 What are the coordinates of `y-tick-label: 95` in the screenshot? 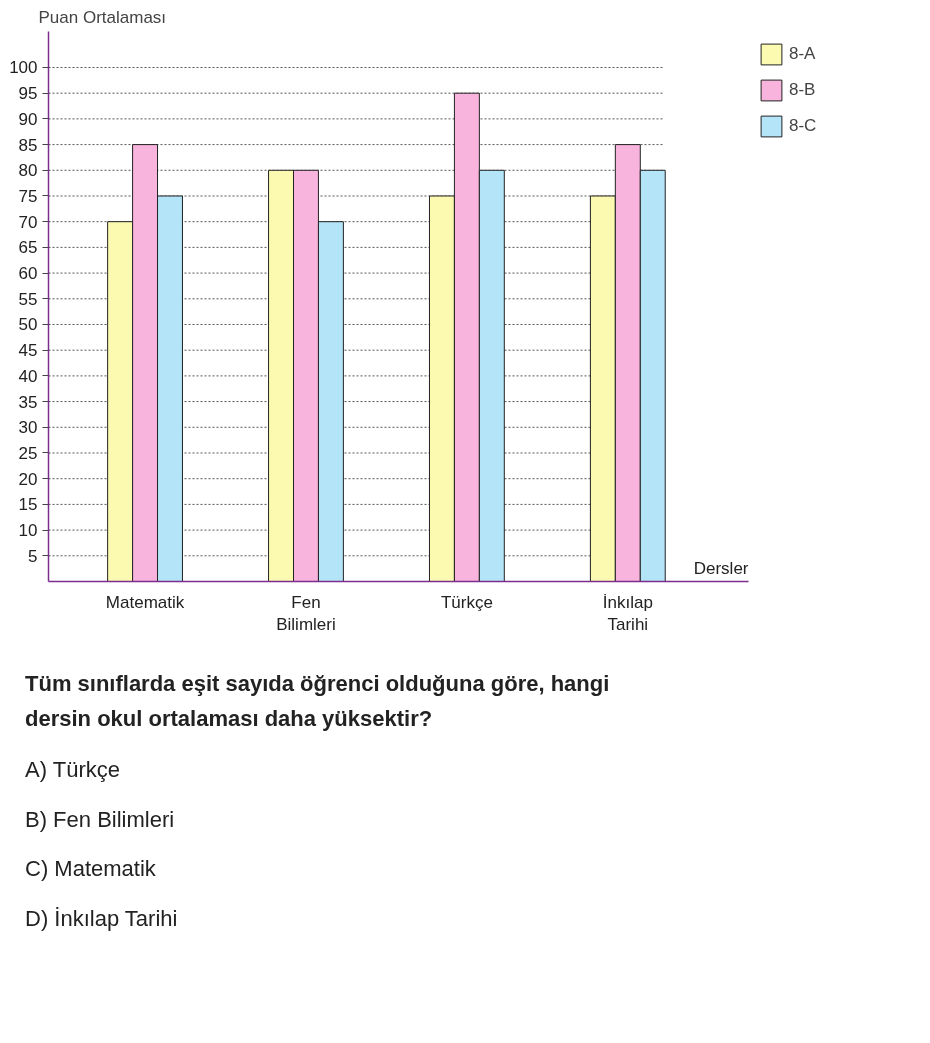 It's located at (28, 94).